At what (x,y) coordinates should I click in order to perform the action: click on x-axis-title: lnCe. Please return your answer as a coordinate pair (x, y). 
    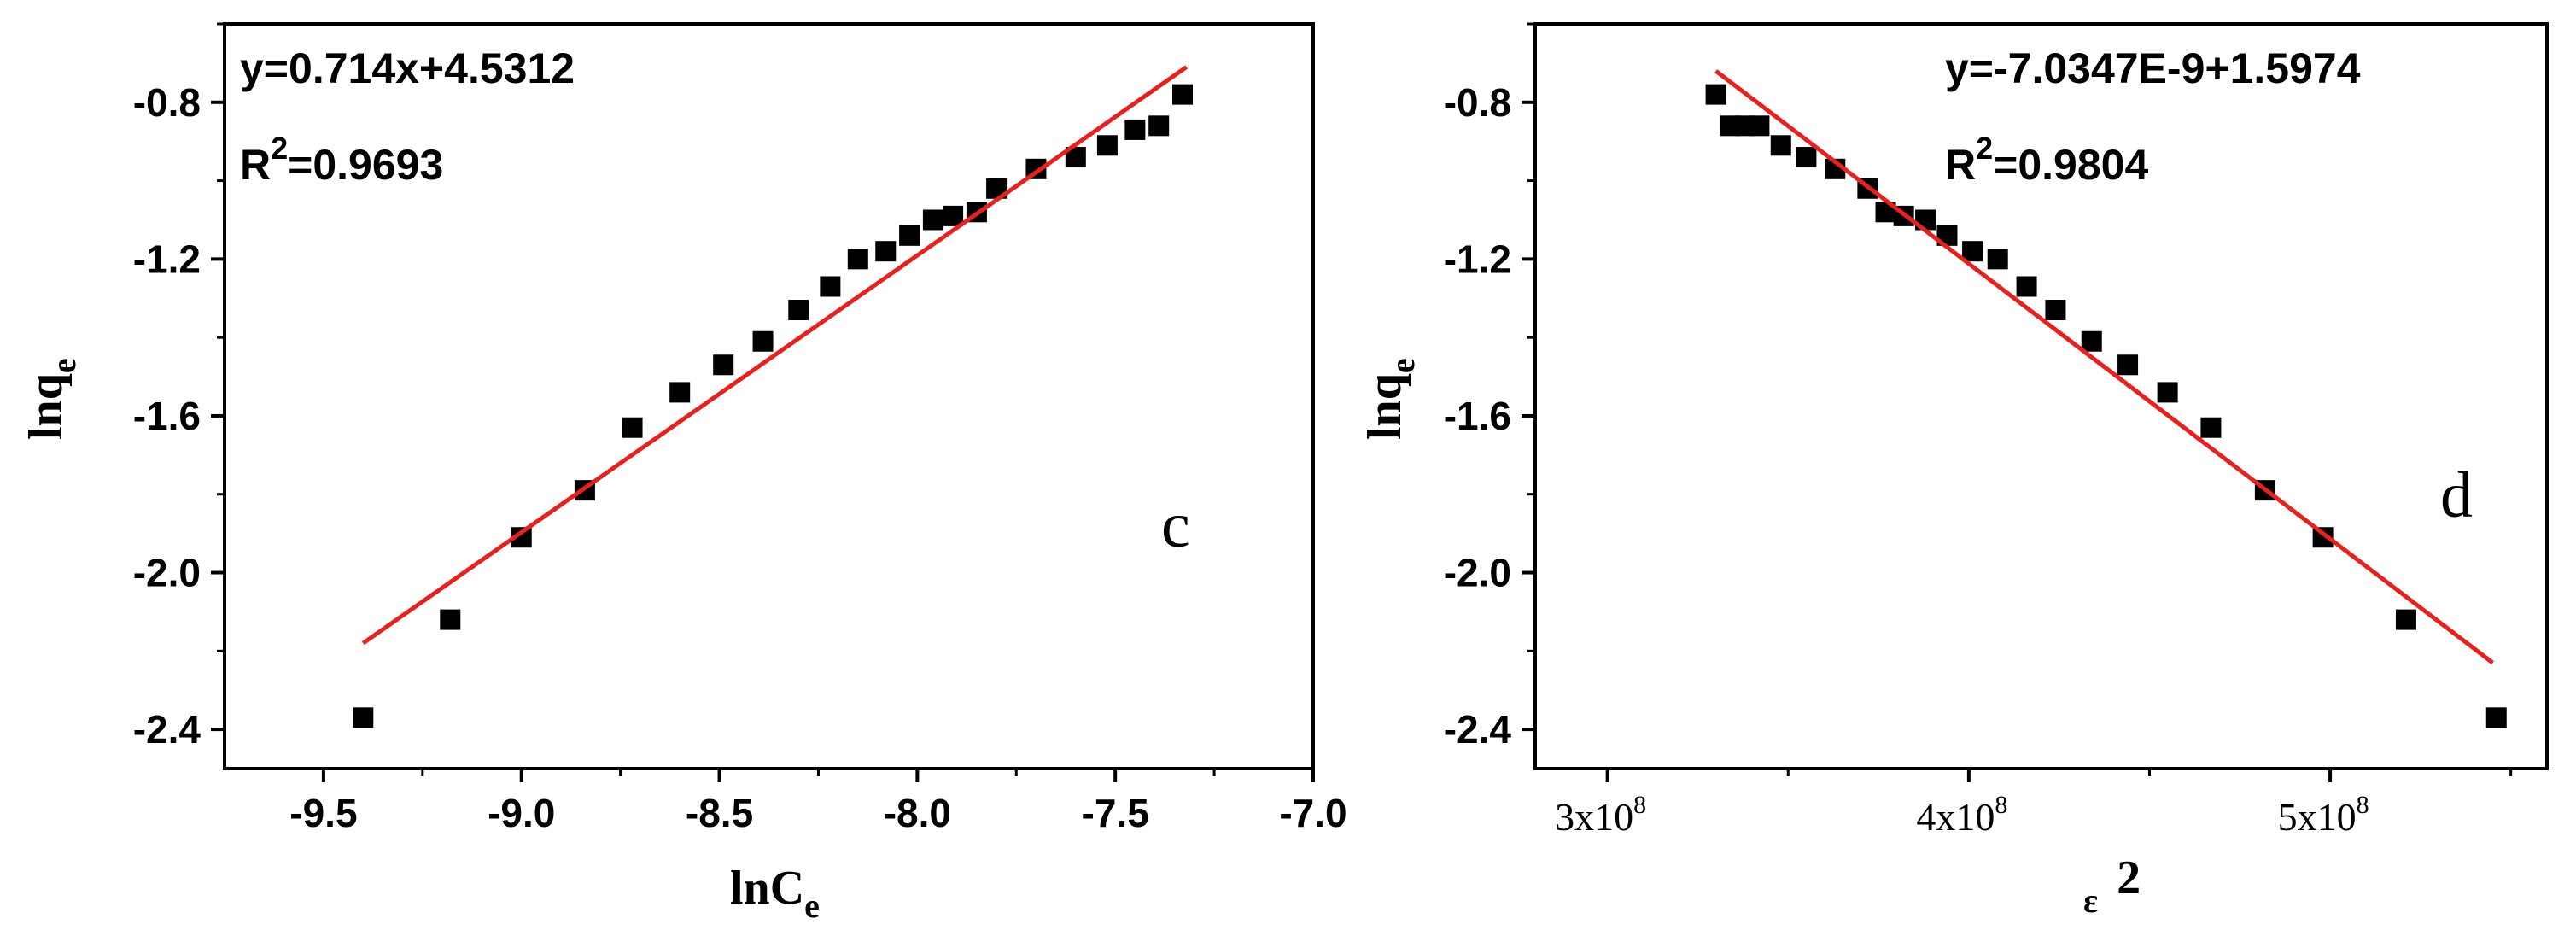
    Looking at the image, I should click on (775, 893).